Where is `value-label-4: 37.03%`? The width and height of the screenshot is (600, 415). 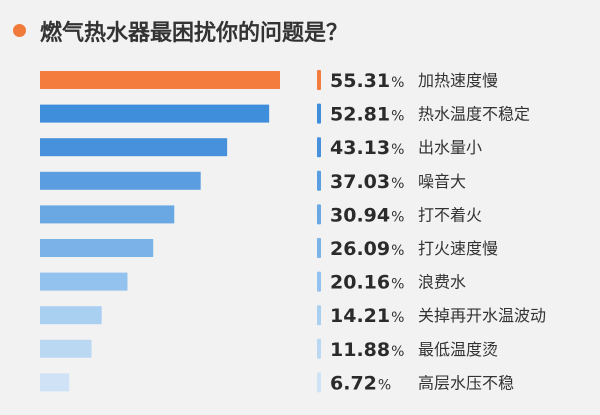
value-label-4: 37.03% is located at coordinates (367, 182).